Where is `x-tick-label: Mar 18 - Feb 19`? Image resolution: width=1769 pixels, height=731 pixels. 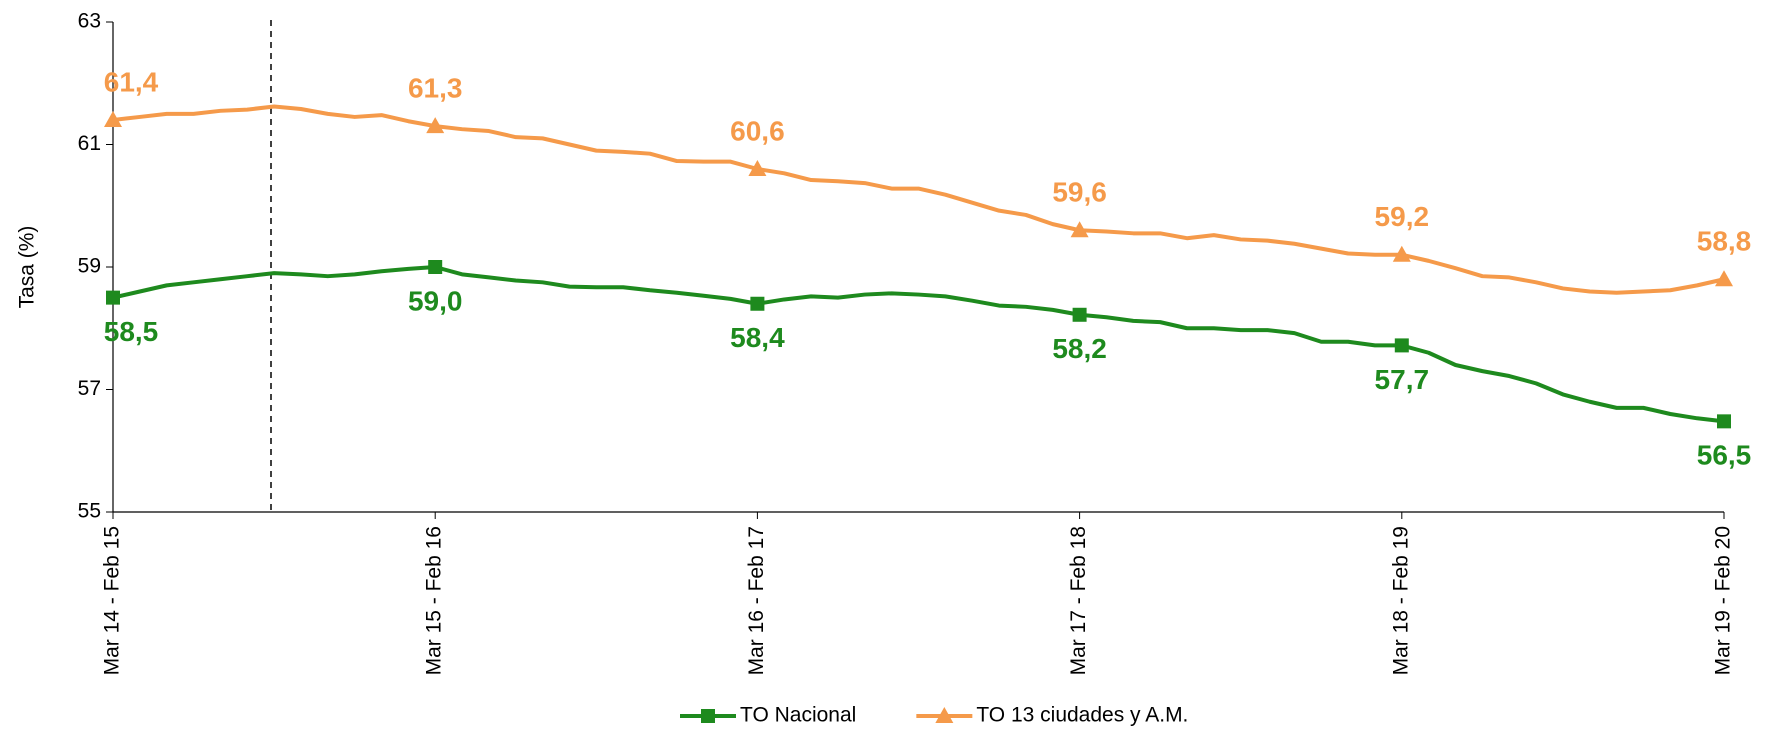
x-tick-label: Mar 18 - Feb 19 is located at coordinates (1400, 600).